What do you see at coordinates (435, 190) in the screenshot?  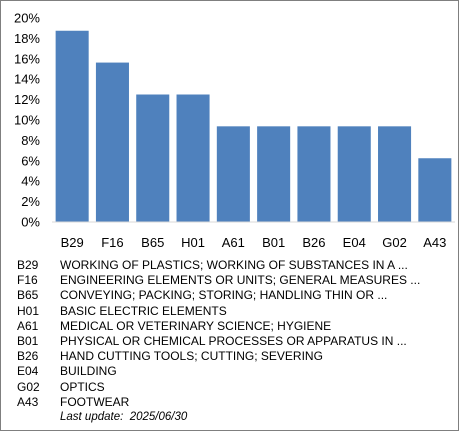 I see `bar-A43` at bounding box center [435, 190].